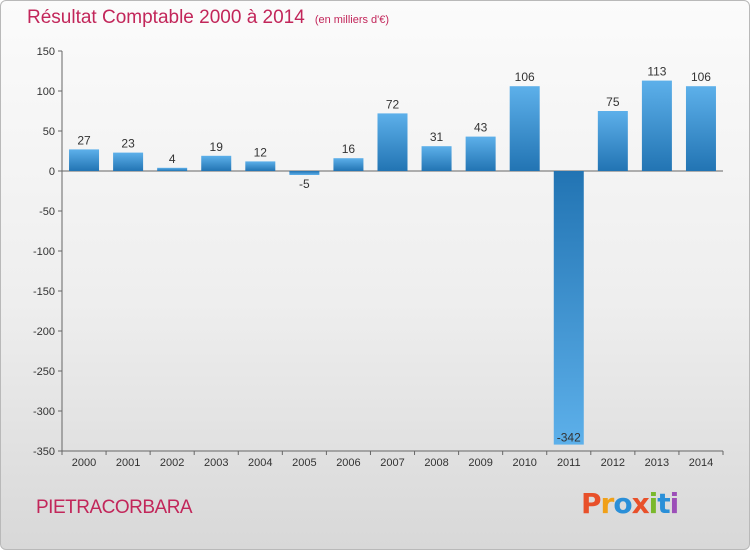  I want to click on y-tick-label: 0, so click(52, 172).